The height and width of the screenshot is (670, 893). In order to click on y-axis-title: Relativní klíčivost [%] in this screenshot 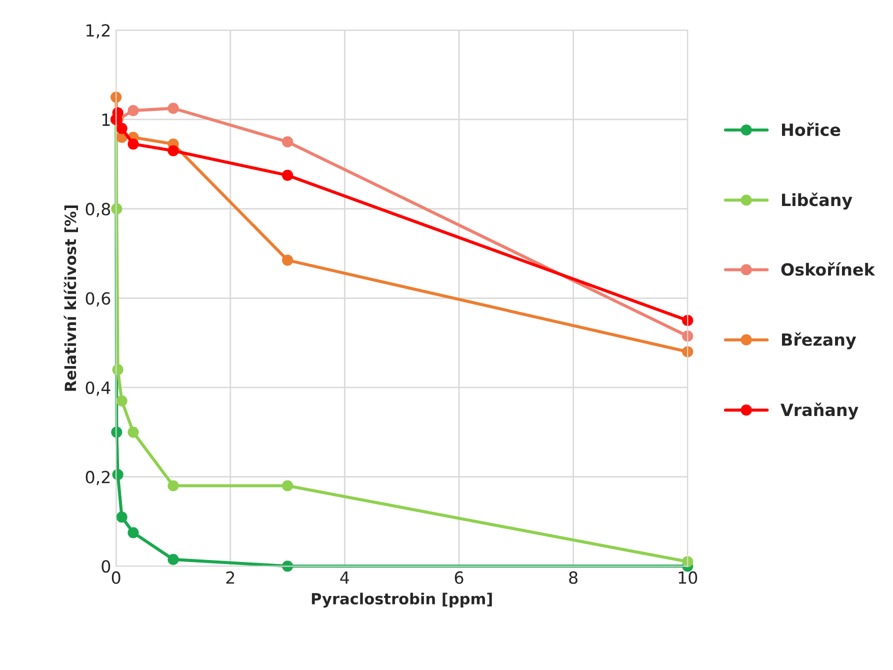, I will do `click(71, 298)`.